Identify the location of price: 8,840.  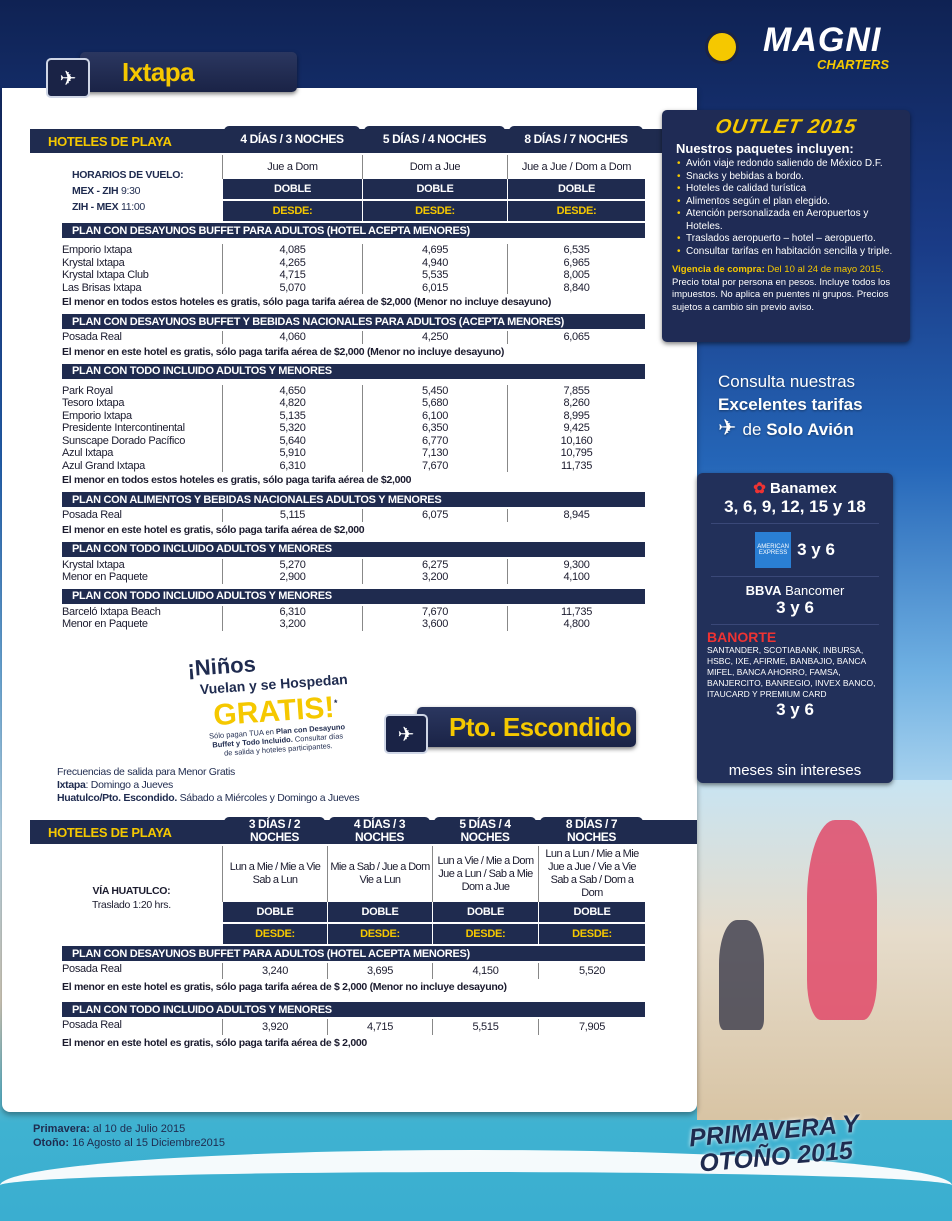
(576, 287).